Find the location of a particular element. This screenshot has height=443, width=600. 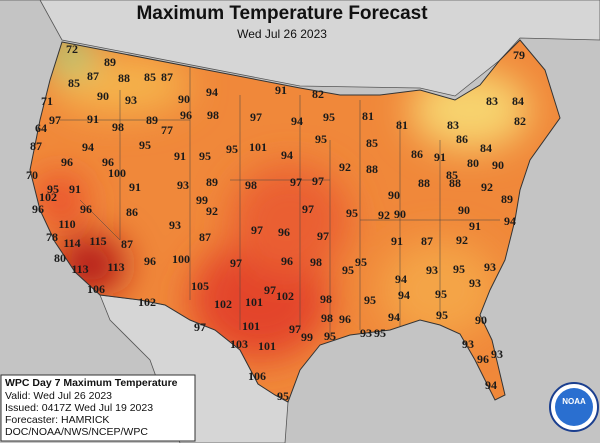

temperature: 115 is located at coordinates (97, 241).